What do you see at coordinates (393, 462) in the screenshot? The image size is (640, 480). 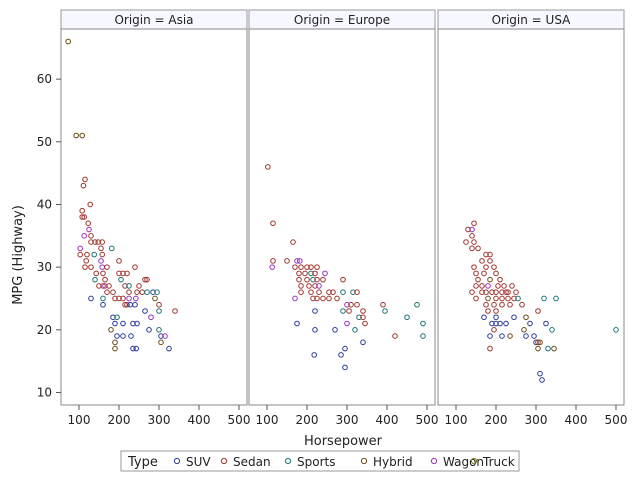 I see `legend-entry-hybrid: Hybrid` at bounding box center [393, 462].